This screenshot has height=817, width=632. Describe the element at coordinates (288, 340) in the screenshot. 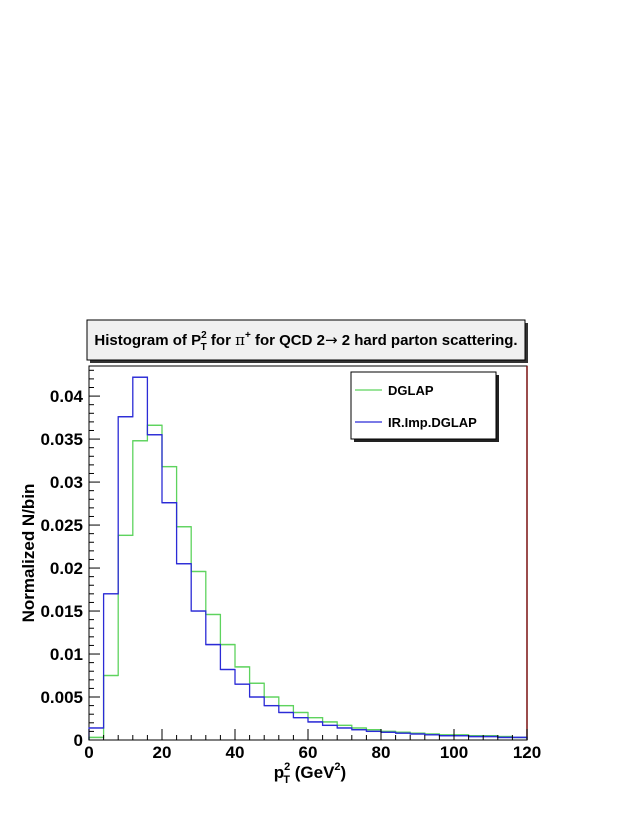

I see `title-suffix-before-arrow: for QCD 2` at that location.